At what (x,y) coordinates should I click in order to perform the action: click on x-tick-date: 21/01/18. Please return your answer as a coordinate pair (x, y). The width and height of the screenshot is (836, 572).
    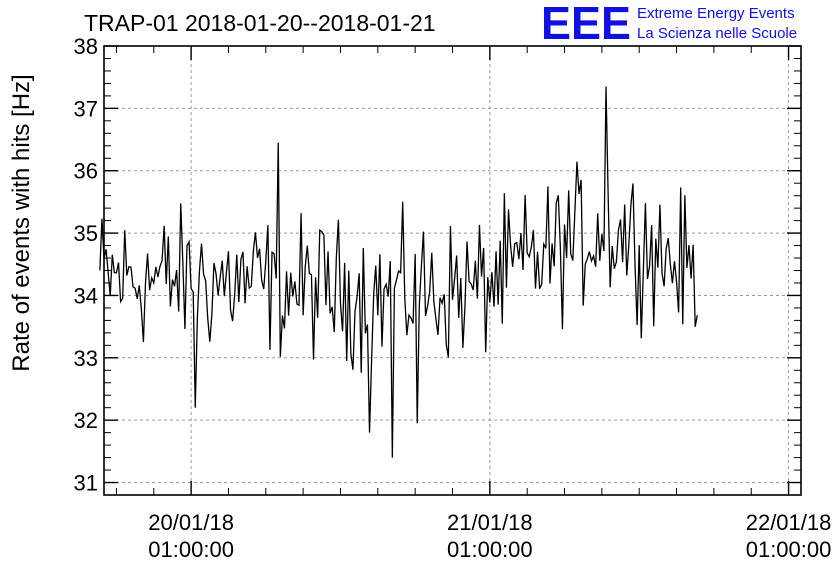
    Looking at the image, I should click on (490, 522).